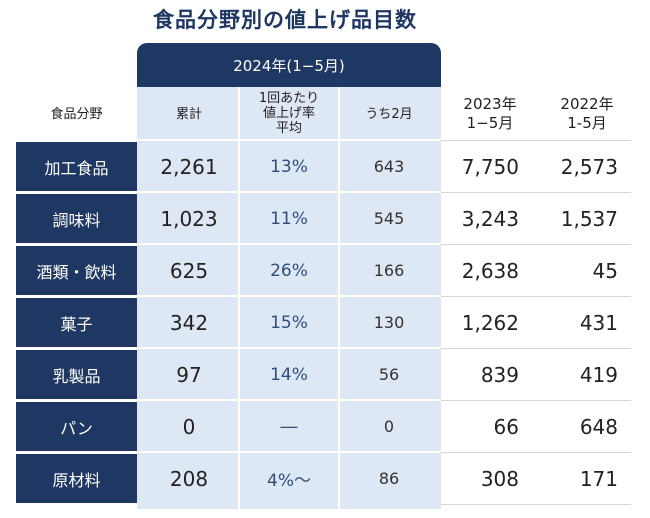  Describe the element at coordinates (574, 426) in the screenshot. I see `y2022-cell: 648` at that location.